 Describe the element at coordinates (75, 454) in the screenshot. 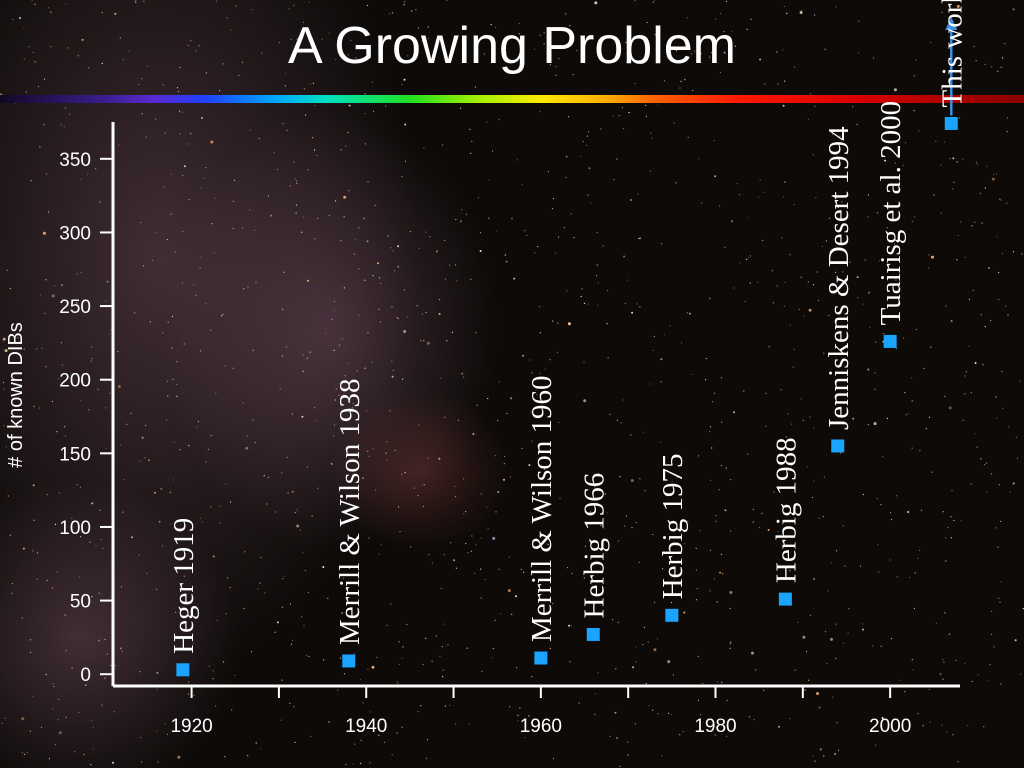

I see `y-tick-label: 150` at that location.